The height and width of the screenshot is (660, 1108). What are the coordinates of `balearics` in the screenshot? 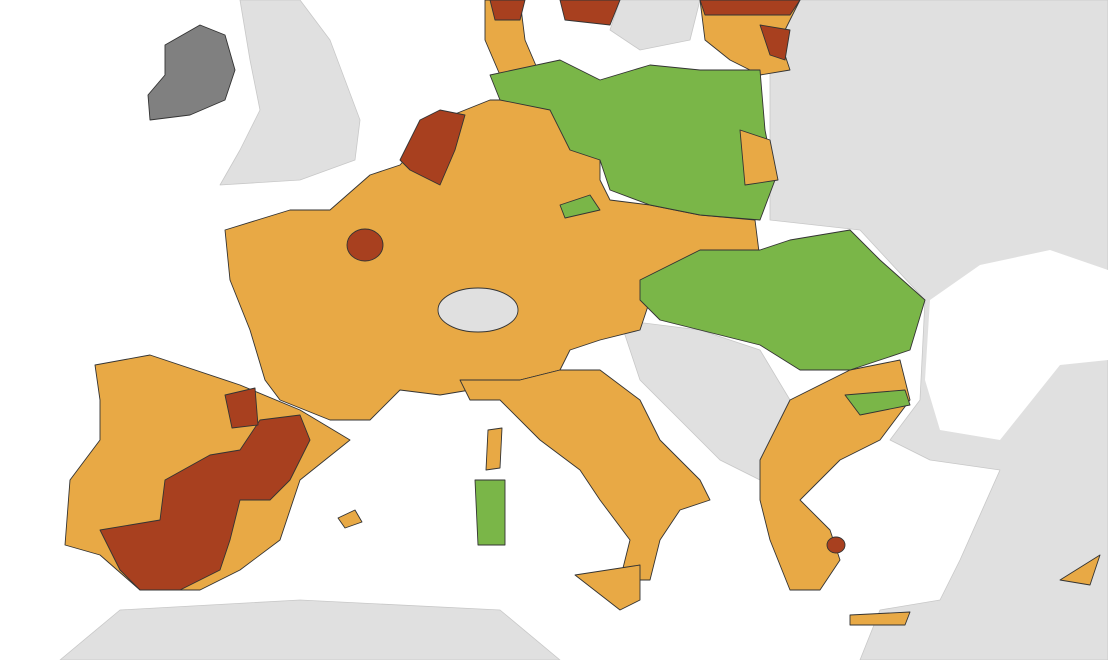 It's located at (350, 519).